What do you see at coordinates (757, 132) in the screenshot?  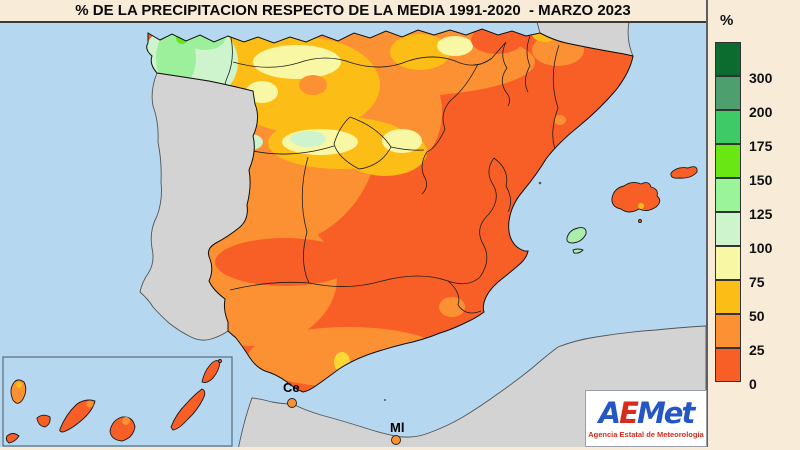 I see `legend-entry: 175` at bounding box center [757, 132].